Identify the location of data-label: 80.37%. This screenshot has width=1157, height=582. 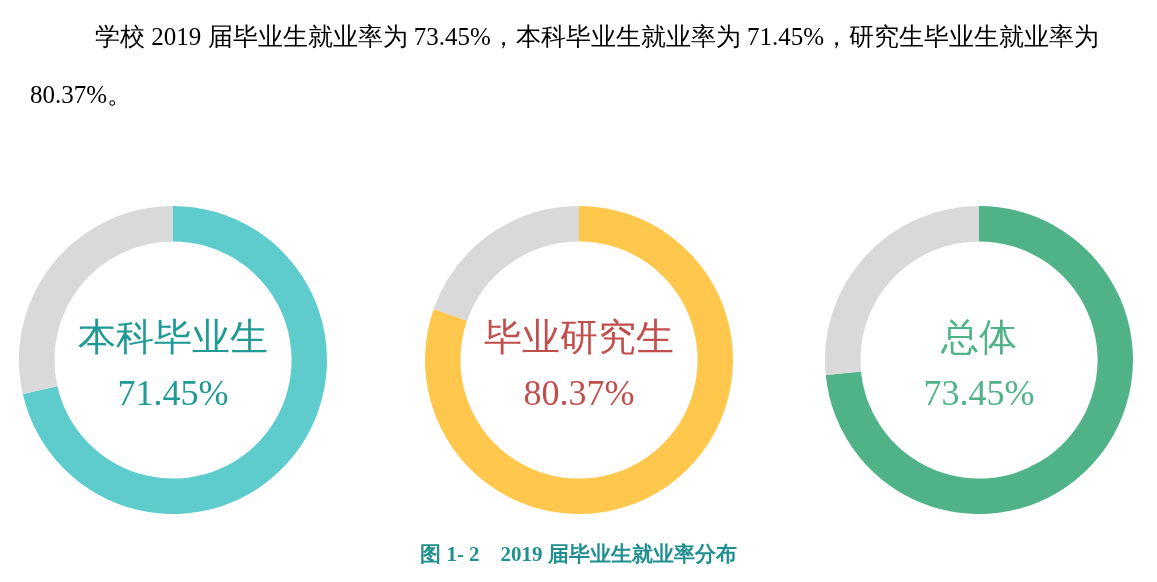
(579, 393).